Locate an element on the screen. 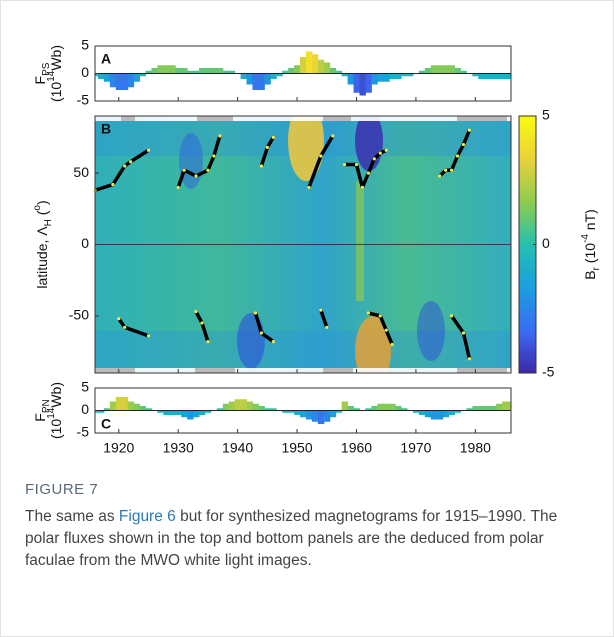 This screenshot has width=614, height=637. label-part: latitude, Λ is located at coordinates (42, 257).